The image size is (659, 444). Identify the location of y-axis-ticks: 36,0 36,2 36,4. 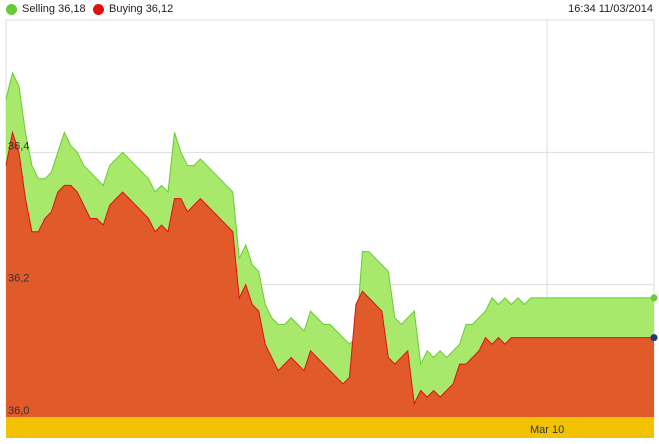
(18, 278).